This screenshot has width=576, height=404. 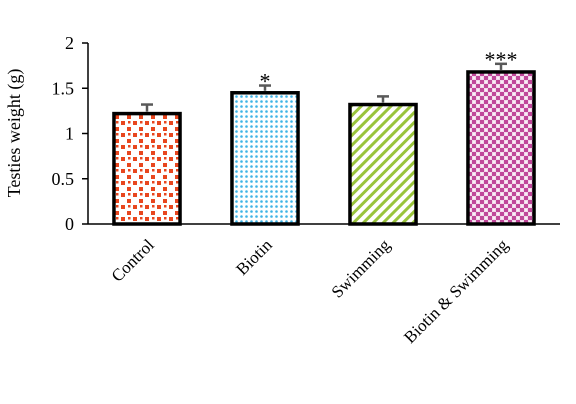 I want to click on bar-biotin-swimming, so click(x=501, y=148).